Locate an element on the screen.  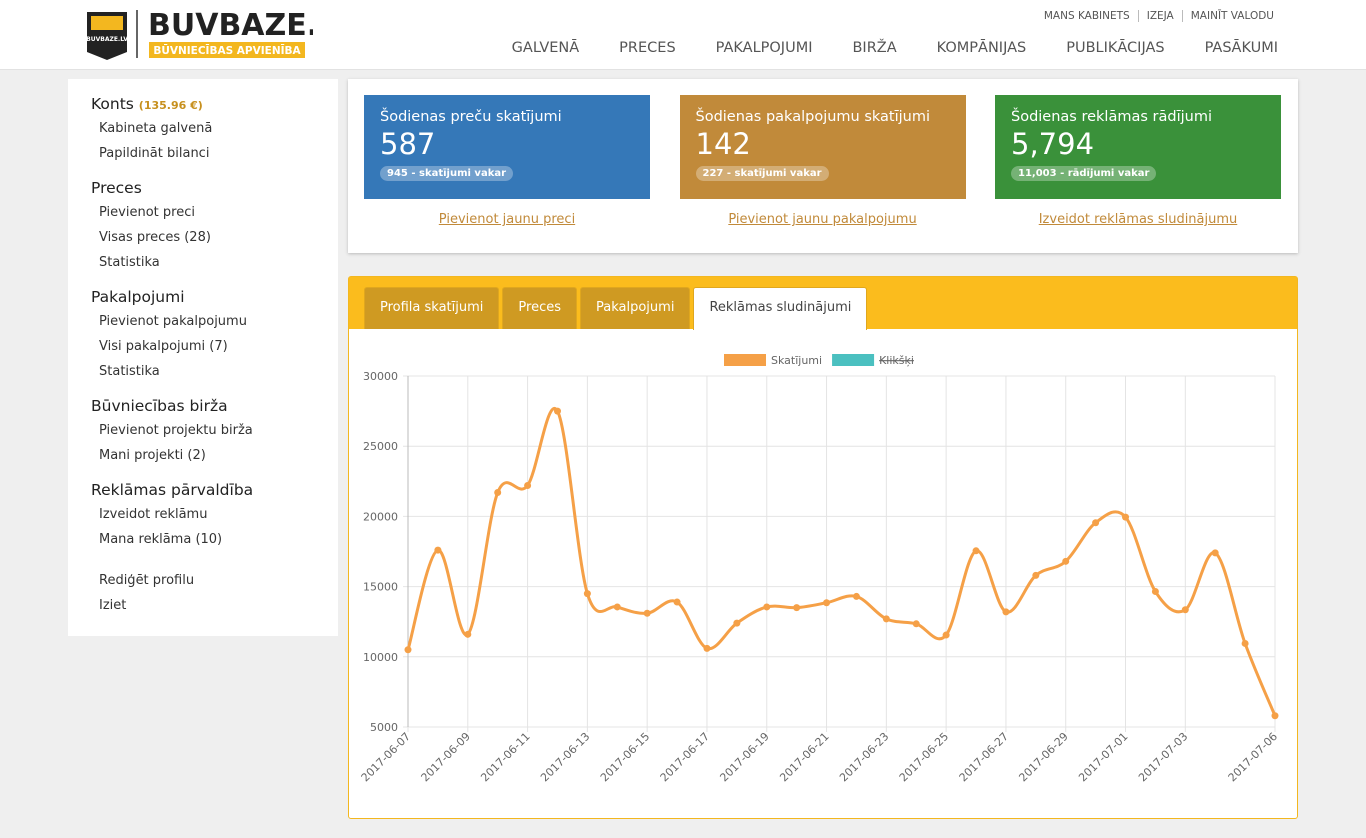
sidebar-link: Rediģēt profilu is located at coordinates (147, 580).